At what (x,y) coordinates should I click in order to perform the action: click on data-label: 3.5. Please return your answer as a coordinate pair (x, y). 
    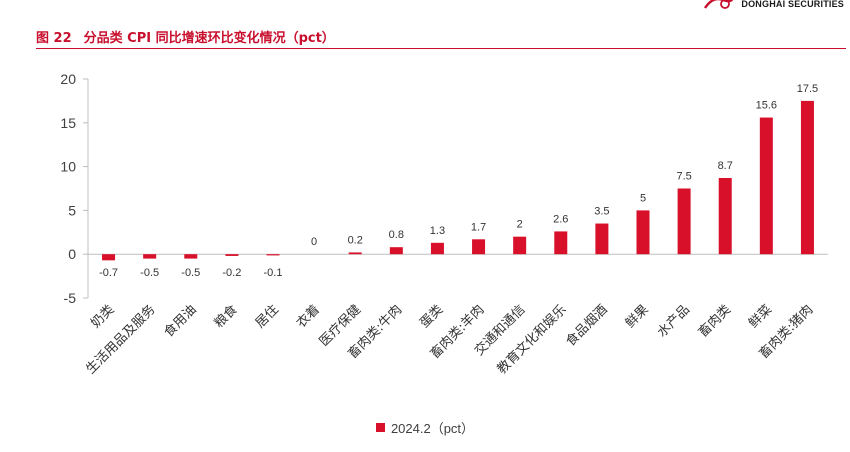
    Looking at the image, I should click on (601, 212).